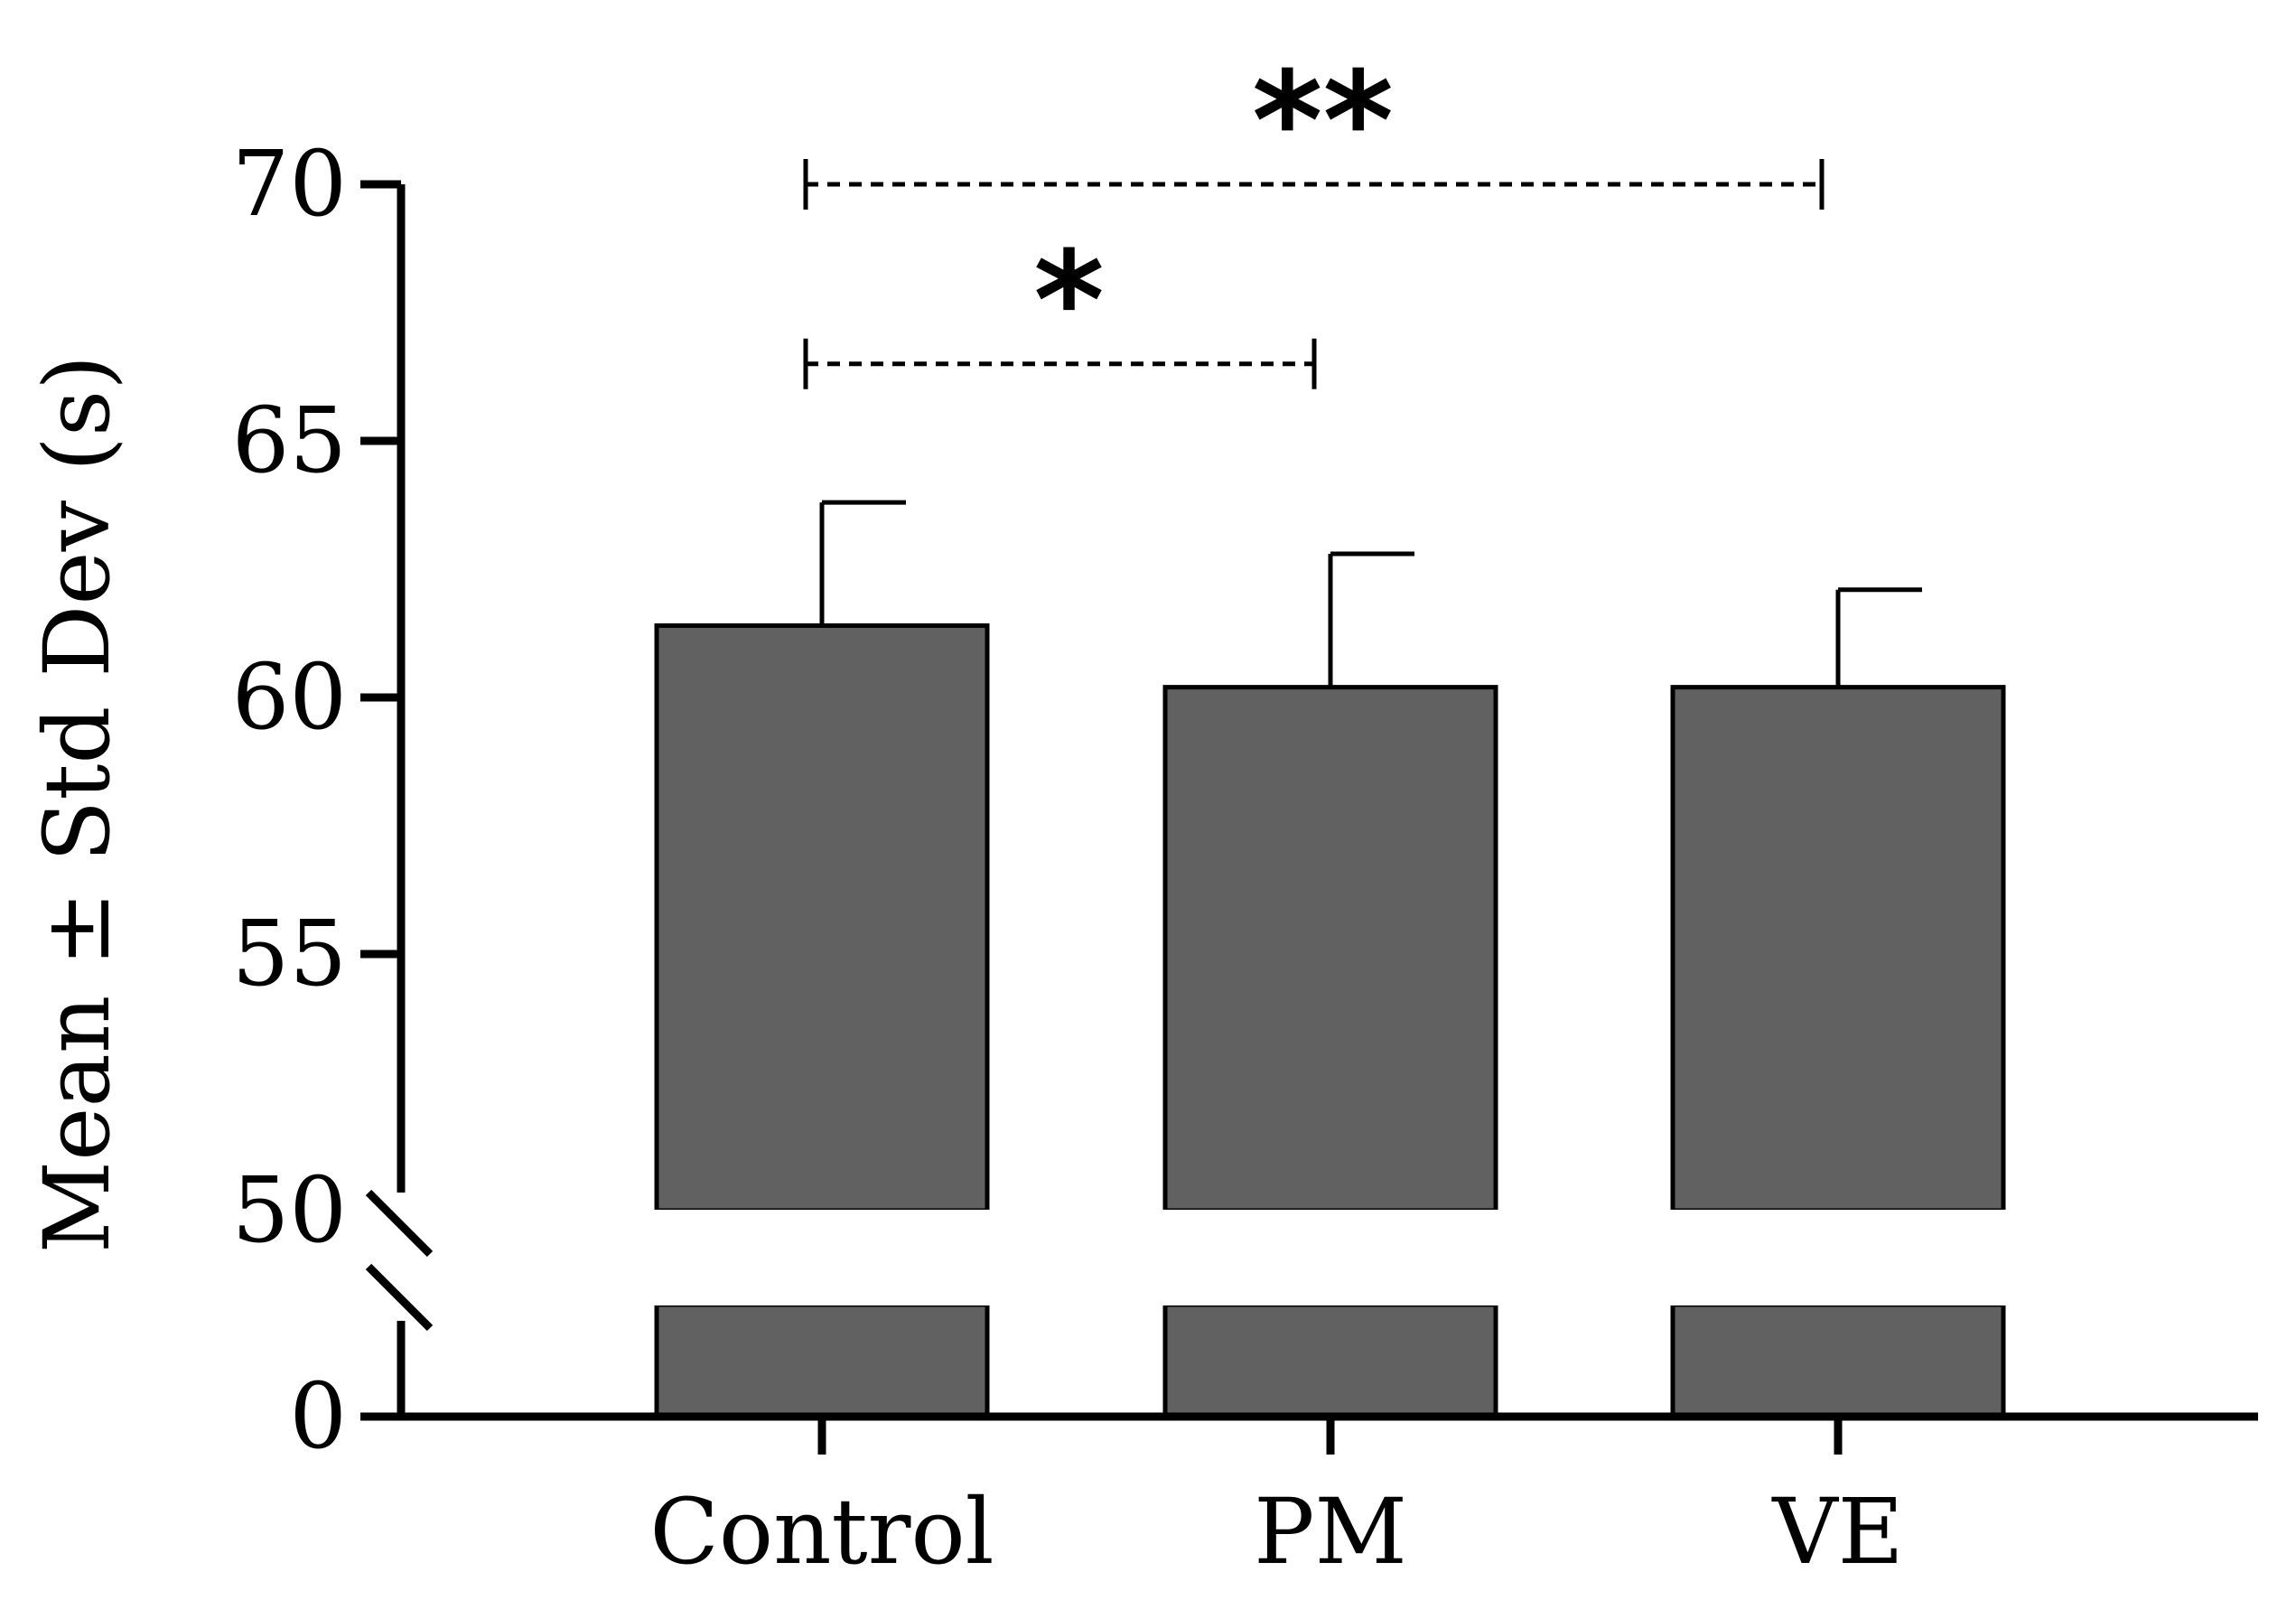 The image size is (2296, 1600). I want to click on bar-control-upper, so click(822, 918).